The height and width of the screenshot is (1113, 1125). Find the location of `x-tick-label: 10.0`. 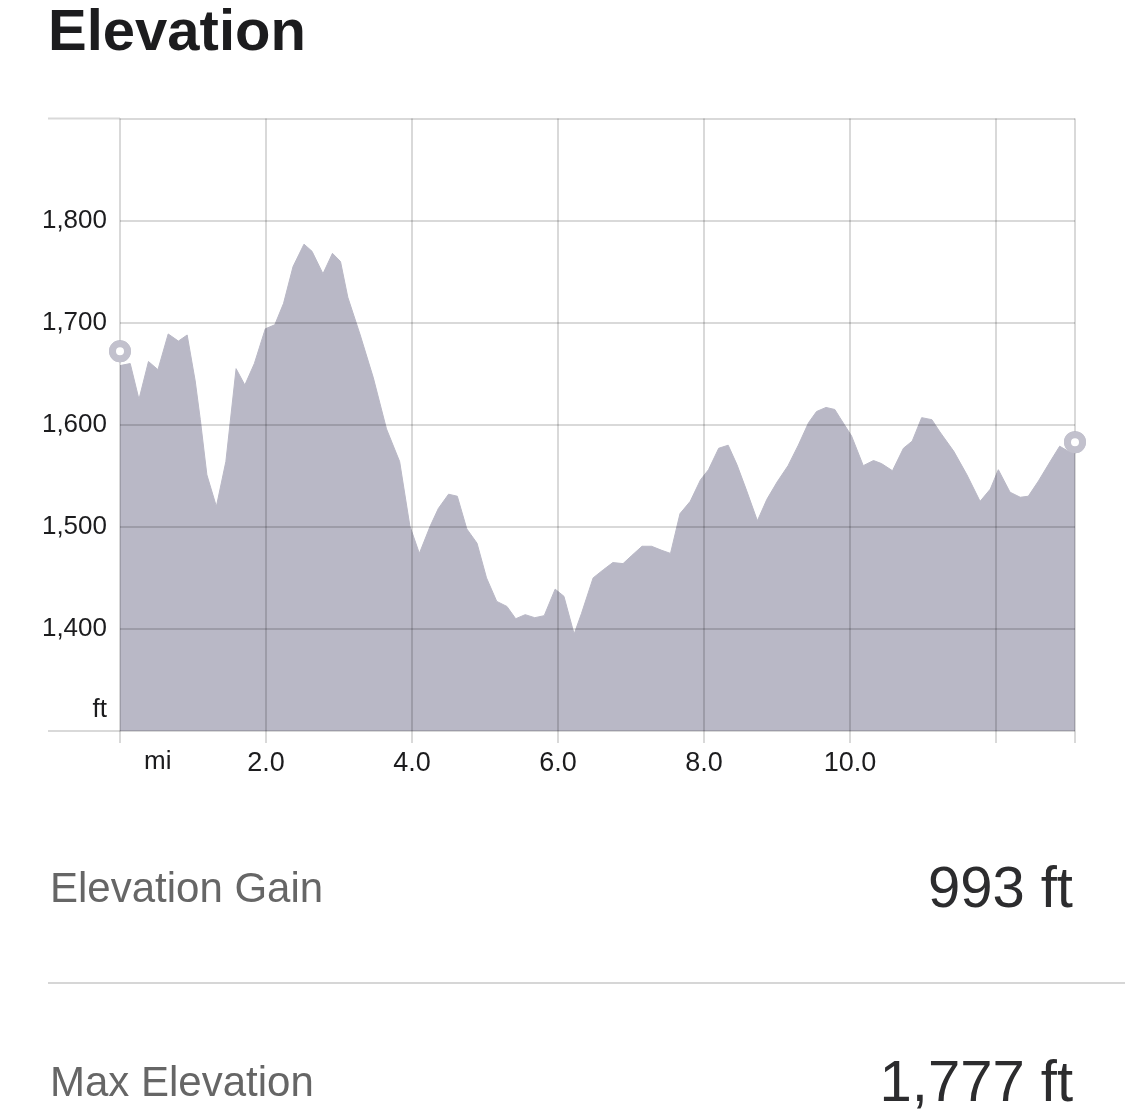

x-tick-label: 10.0 is located at coordinates (850, 761).